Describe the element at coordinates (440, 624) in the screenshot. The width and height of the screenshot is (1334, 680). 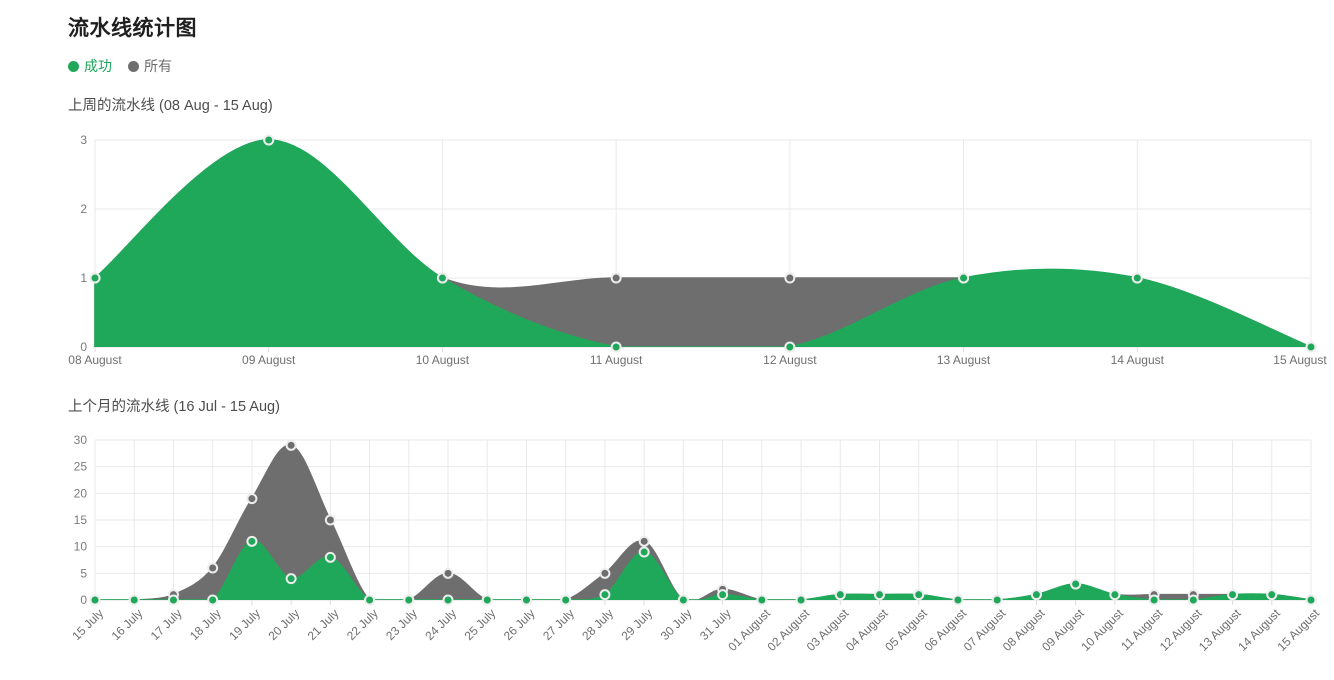
I see `x-tick-label: 24 July` at that location.